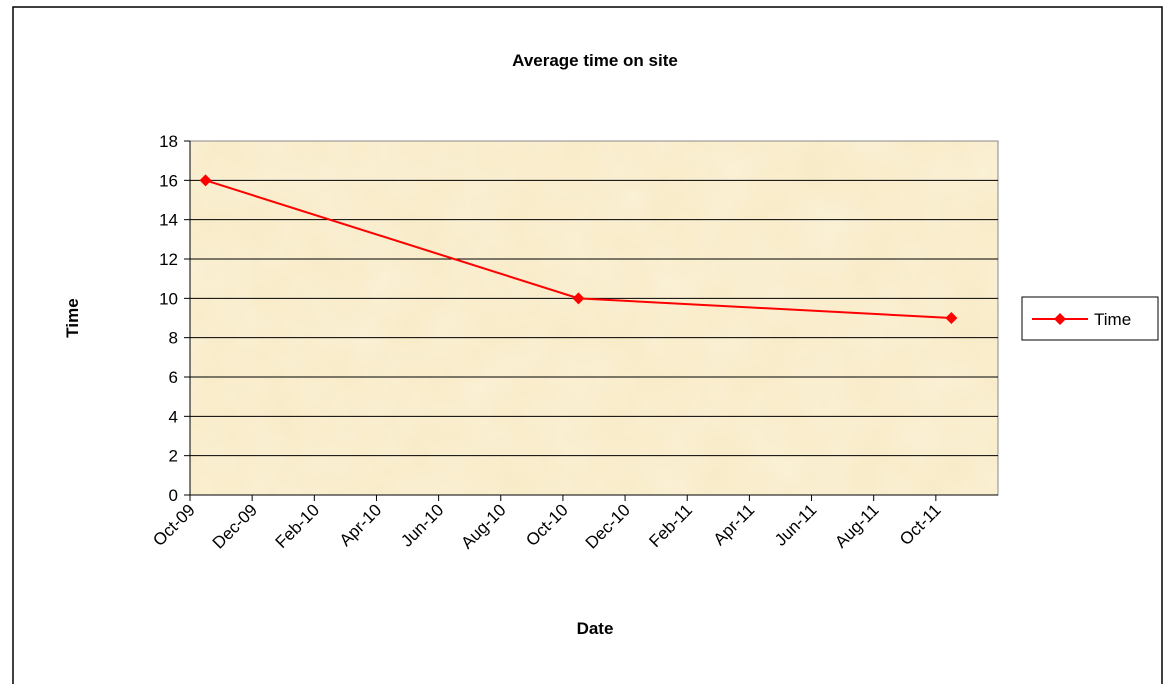 This screenshot has width=1164, height=684. What do you see at coordinates (595, 60) in the screenshot?
I see `chart-title: Average time on site` at bounding box center [595, 60].